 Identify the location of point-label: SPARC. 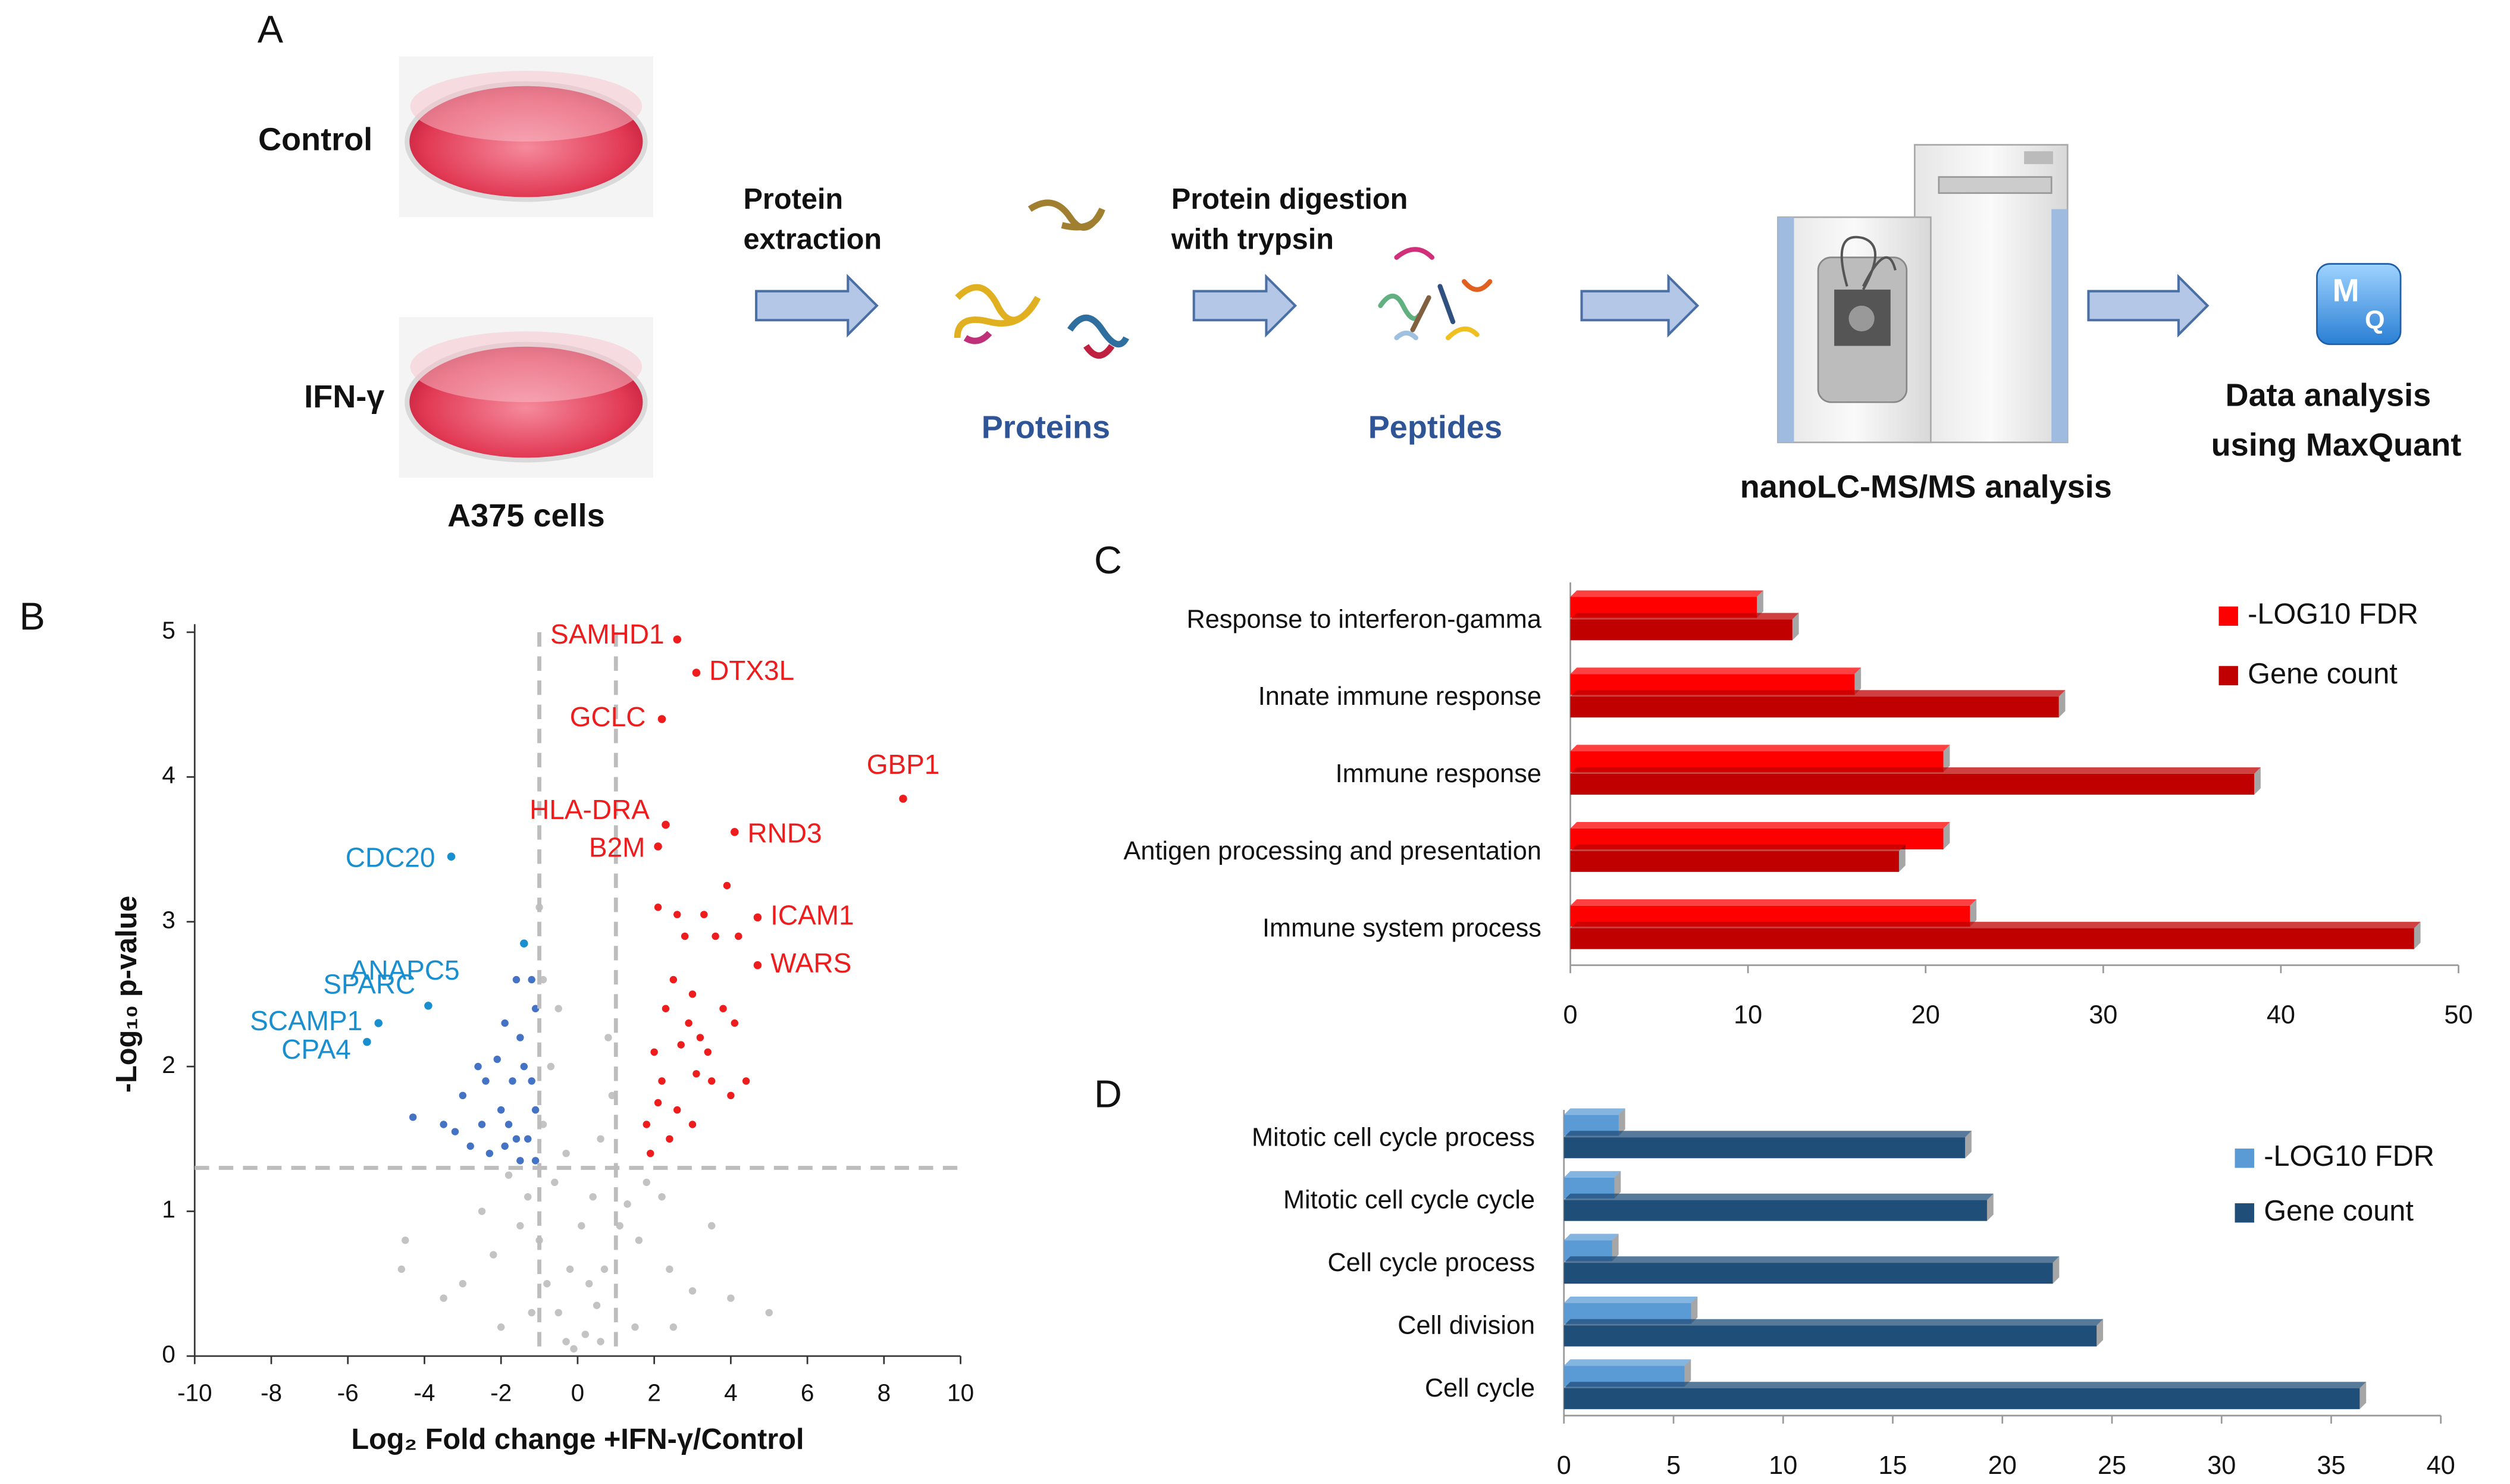
(369, 984).